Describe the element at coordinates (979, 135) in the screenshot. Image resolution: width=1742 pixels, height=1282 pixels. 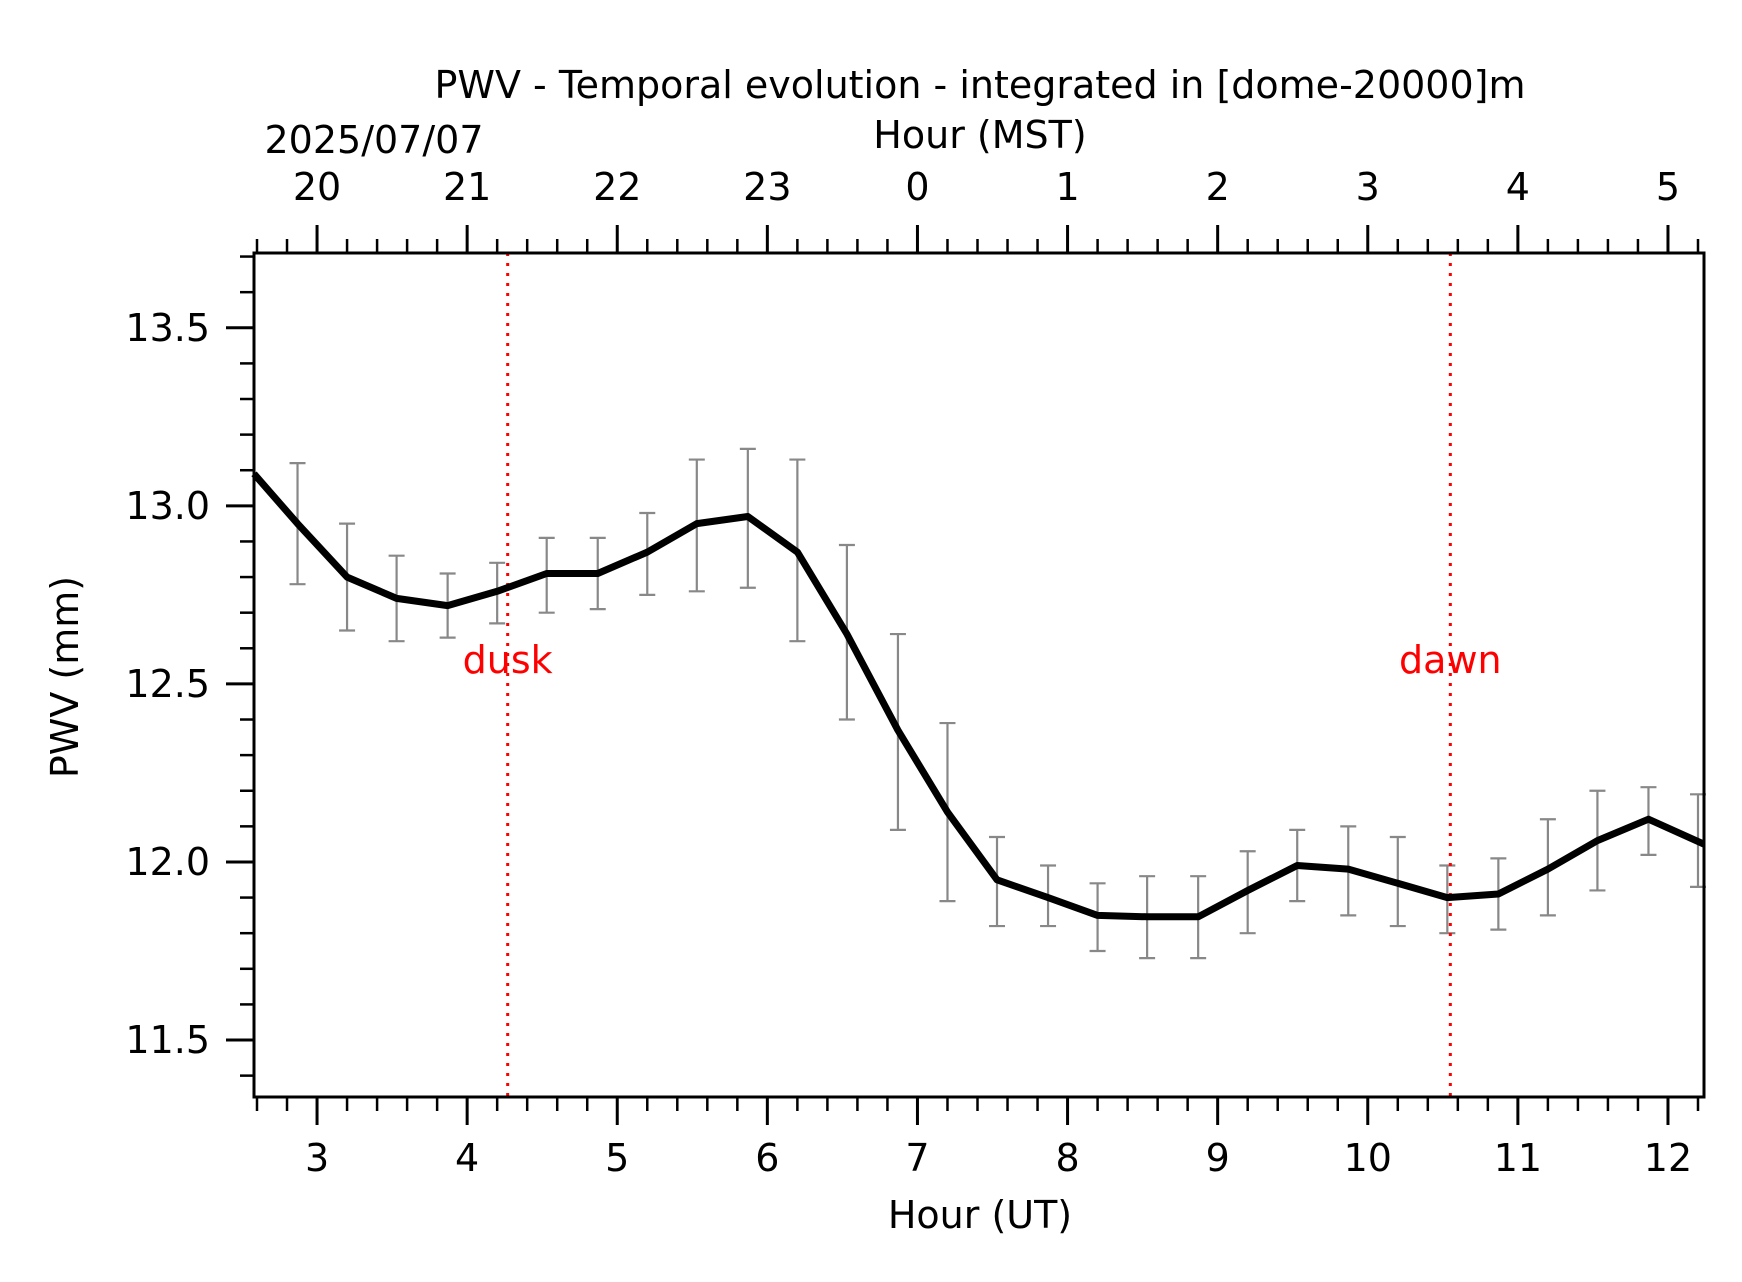
I see `top-axis-label: Hour (MST)` at that location.